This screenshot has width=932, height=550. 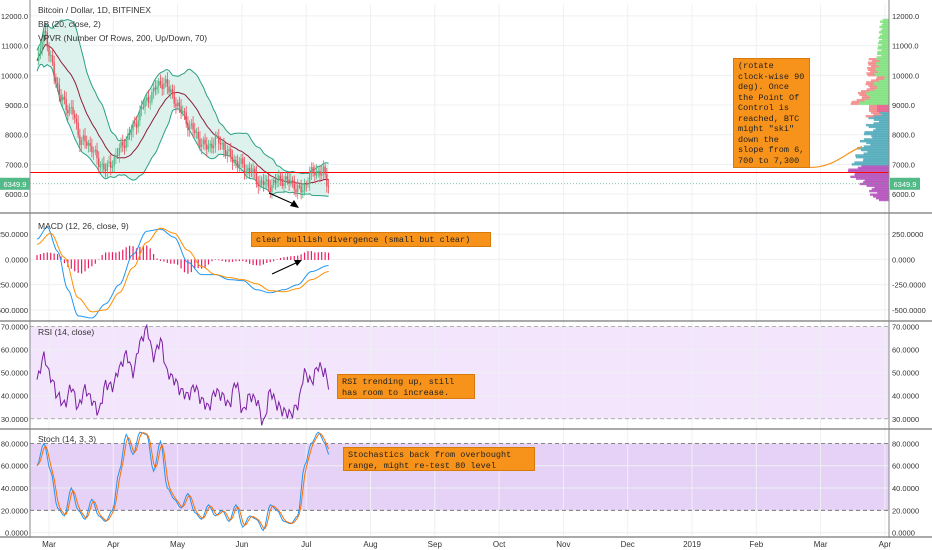 I want to click on rsi-line, so click(x=183, y=374).